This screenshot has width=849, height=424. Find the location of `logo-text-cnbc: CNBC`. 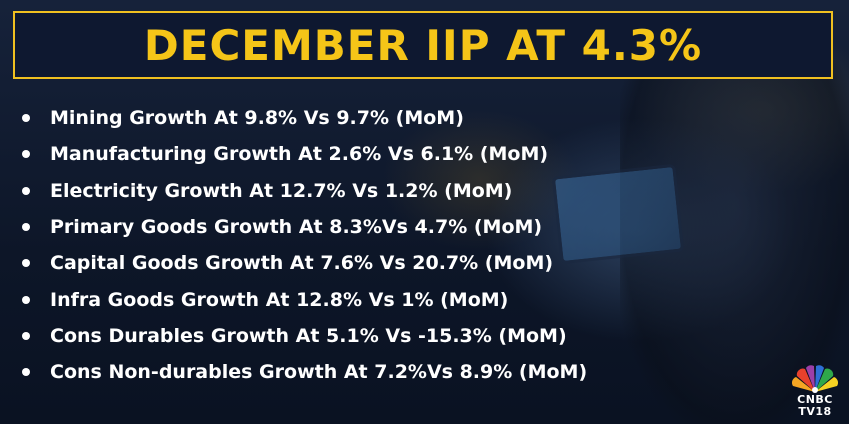

logo-text-cnbc: CNBC is located at coordinates (815, 399).